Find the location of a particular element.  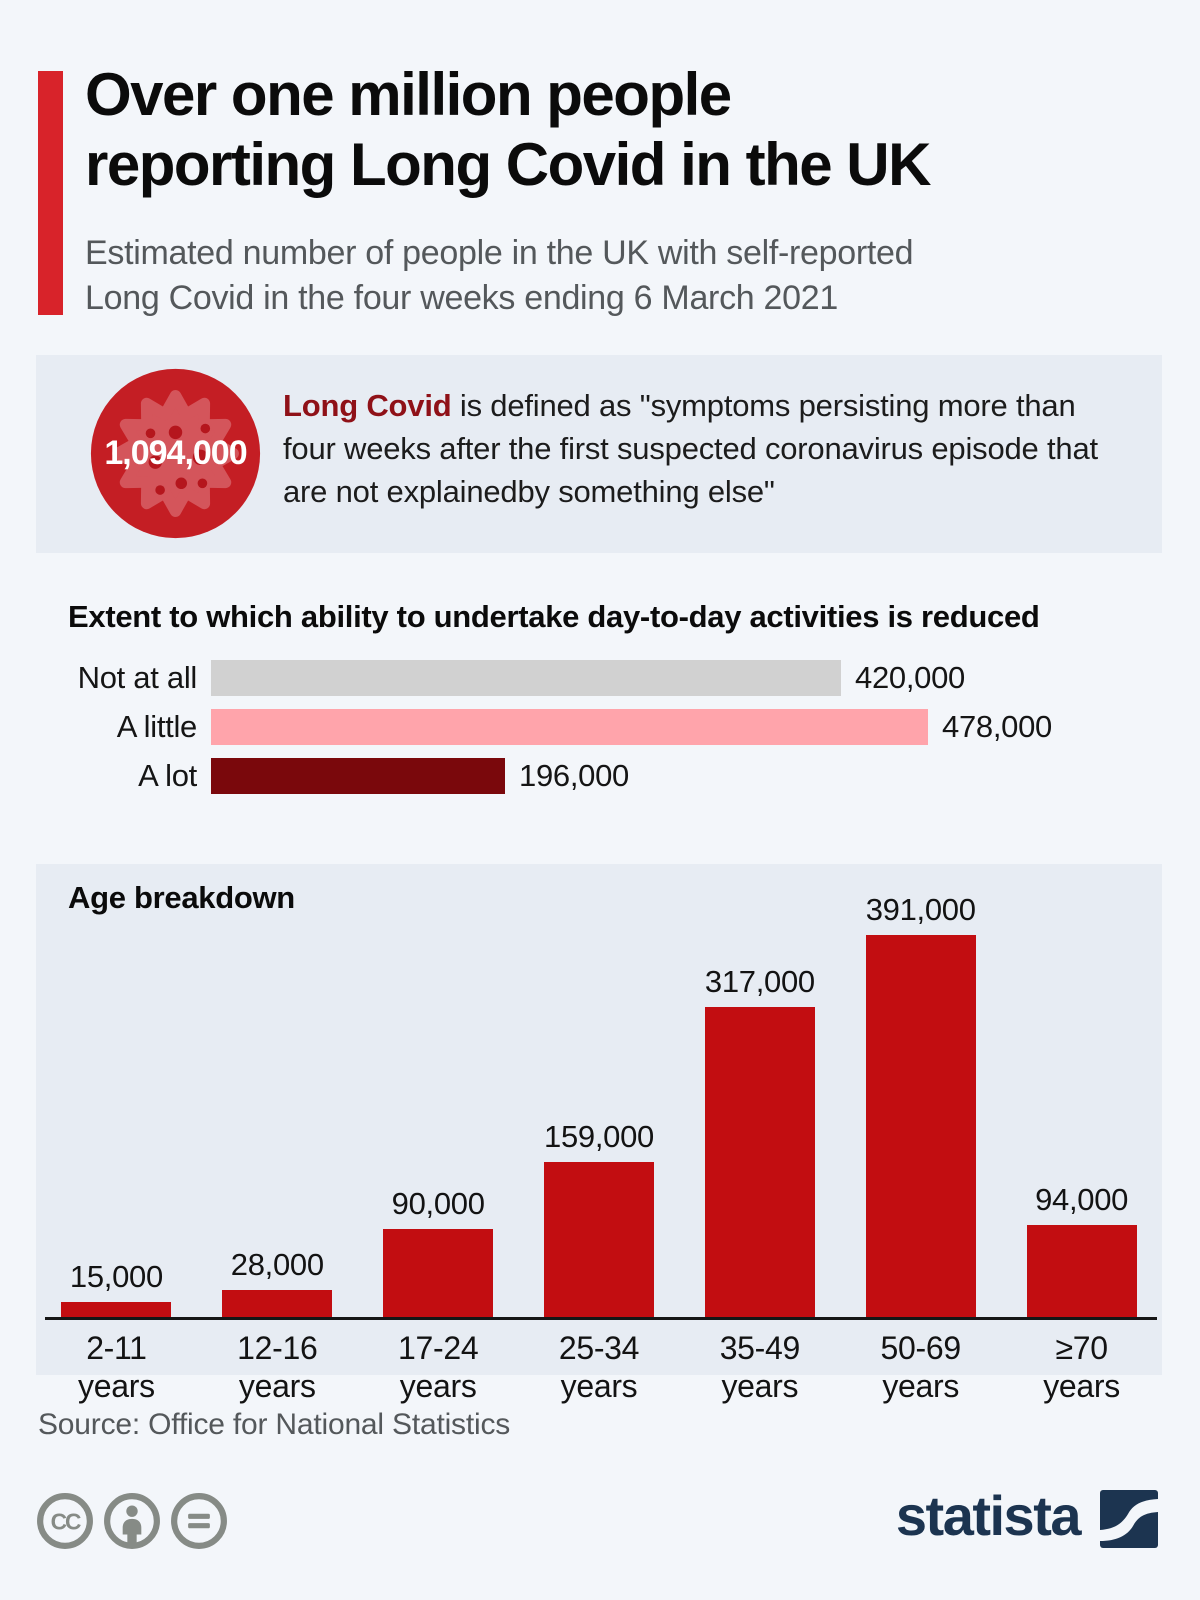

extent-row: A little 478,000 is located at coordinates (600, 726).